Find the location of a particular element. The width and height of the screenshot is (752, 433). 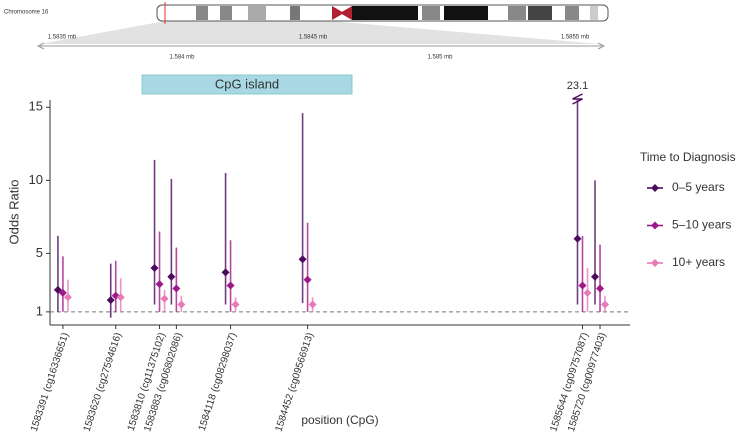

genome-tick: 1.5835 mb is located at coordinates (62, 38).